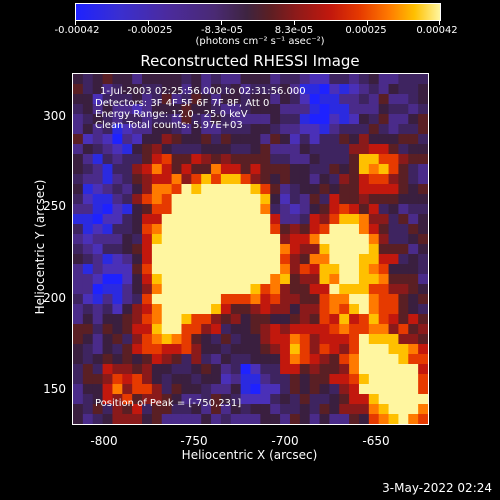 The image size is (500, 500). Describe the element at coordinates (285, 441) in the screenshot. I see `x-tick-label: -700` at that location.